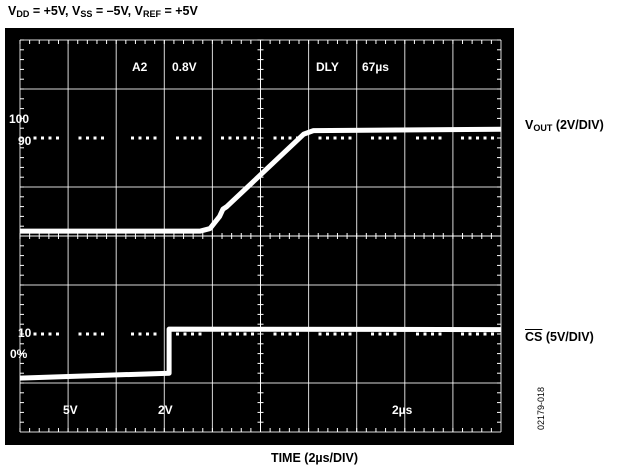  Describe the element at coordinates (25, 333) in the screenshot. I see `marker-10: 10` at that location.